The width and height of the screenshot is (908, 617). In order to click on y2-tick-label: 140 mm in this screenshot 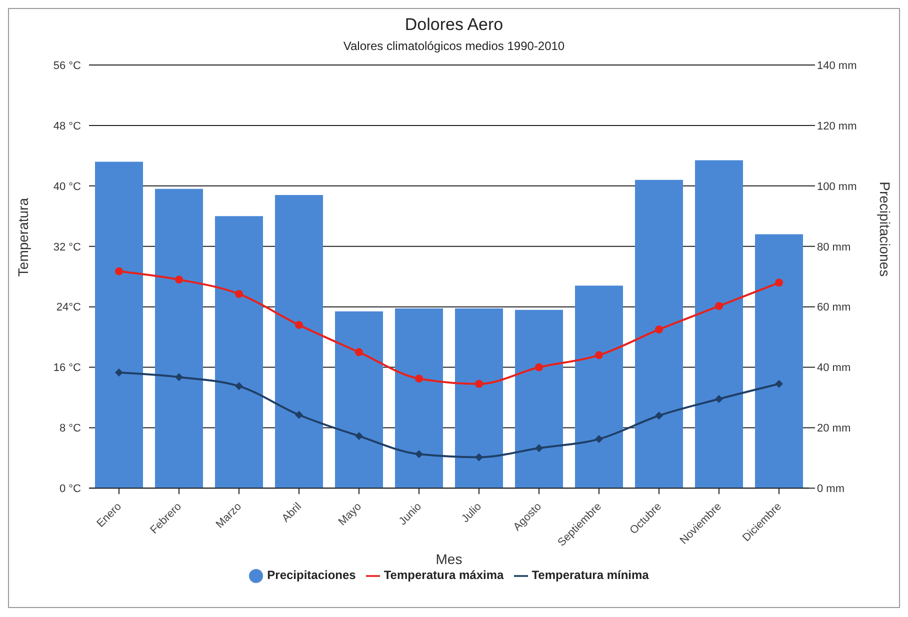, I will do `click(837, 66)`.